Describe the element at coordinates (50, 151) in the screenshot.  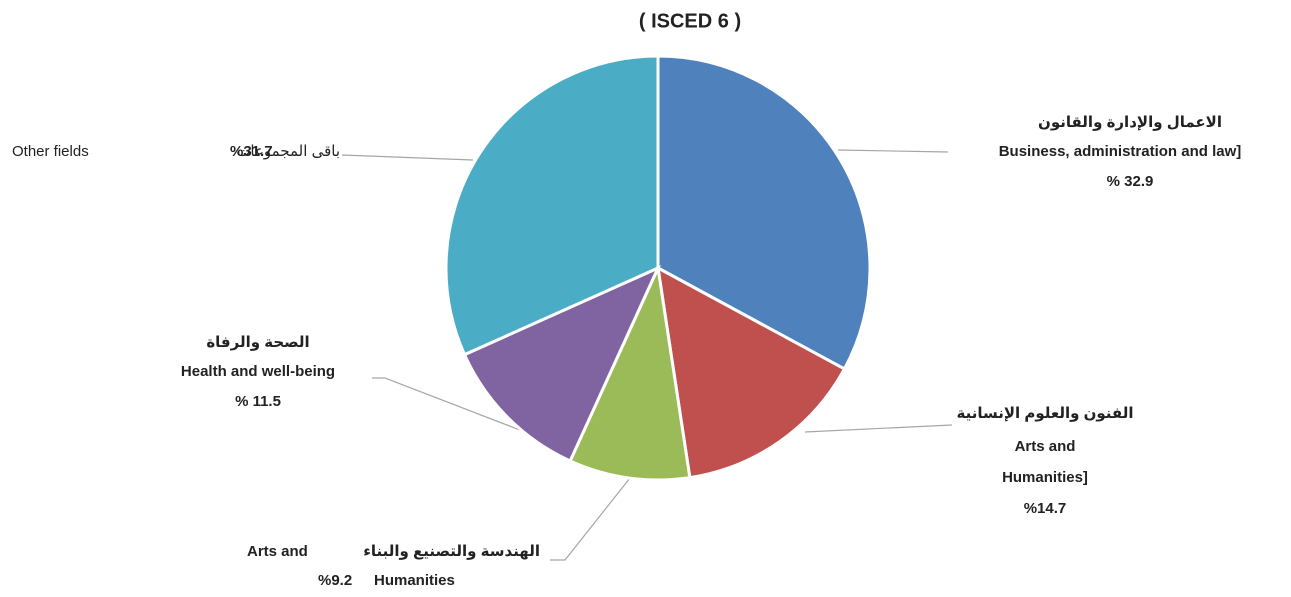
I see `category-label: Other fields` at that location.